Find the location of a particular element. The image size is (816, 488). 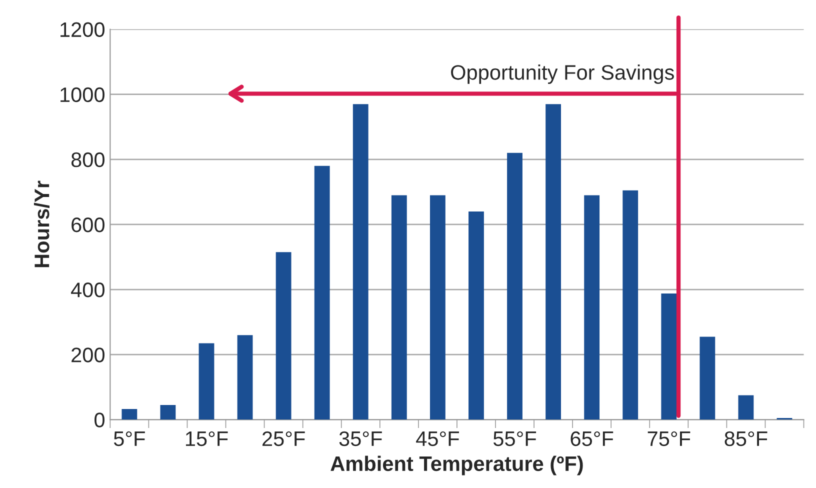

y-tick-label: 200 is located at coordinates (88, 355).